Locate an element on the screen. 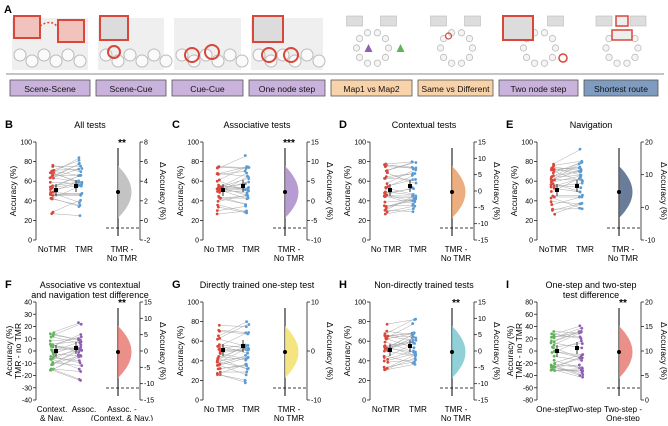 The image size is (668, 426). scene-thumb is located at coordinates (439, 21).